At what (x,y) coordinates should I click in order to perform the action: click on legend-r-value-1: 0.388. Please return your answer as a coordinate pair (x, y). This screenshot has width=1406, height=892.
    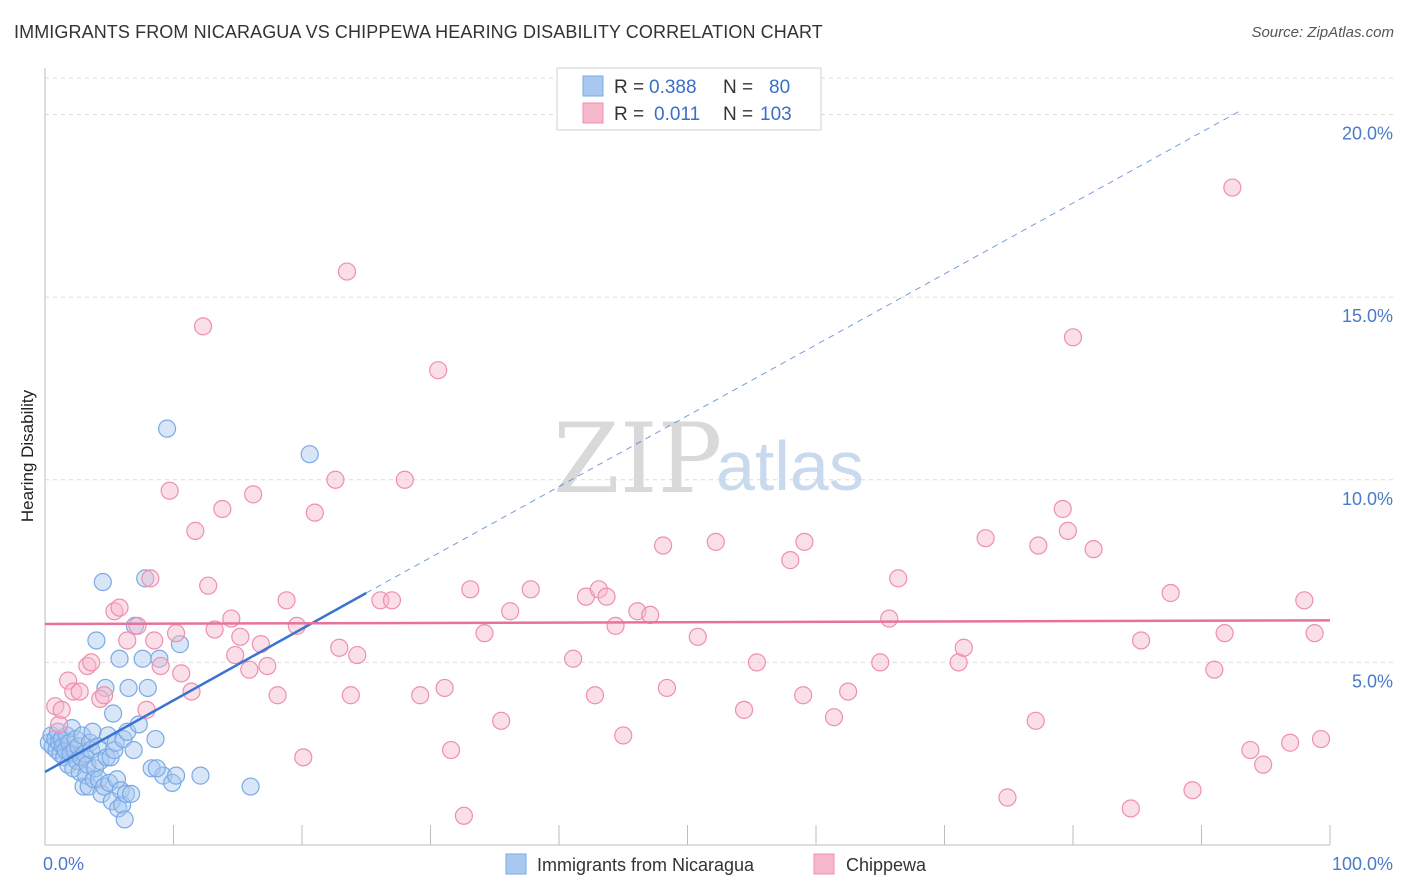
    Looking at the image, I should click on (673, 87).